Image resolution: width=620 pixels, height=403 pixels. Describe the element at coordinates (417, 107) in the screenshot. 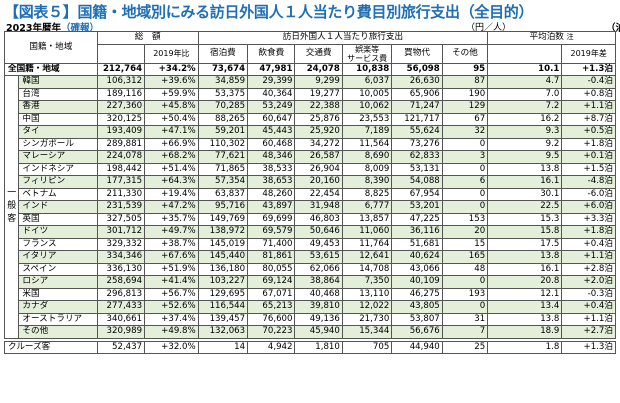

I see `cell-shop: 71,247` at that location.